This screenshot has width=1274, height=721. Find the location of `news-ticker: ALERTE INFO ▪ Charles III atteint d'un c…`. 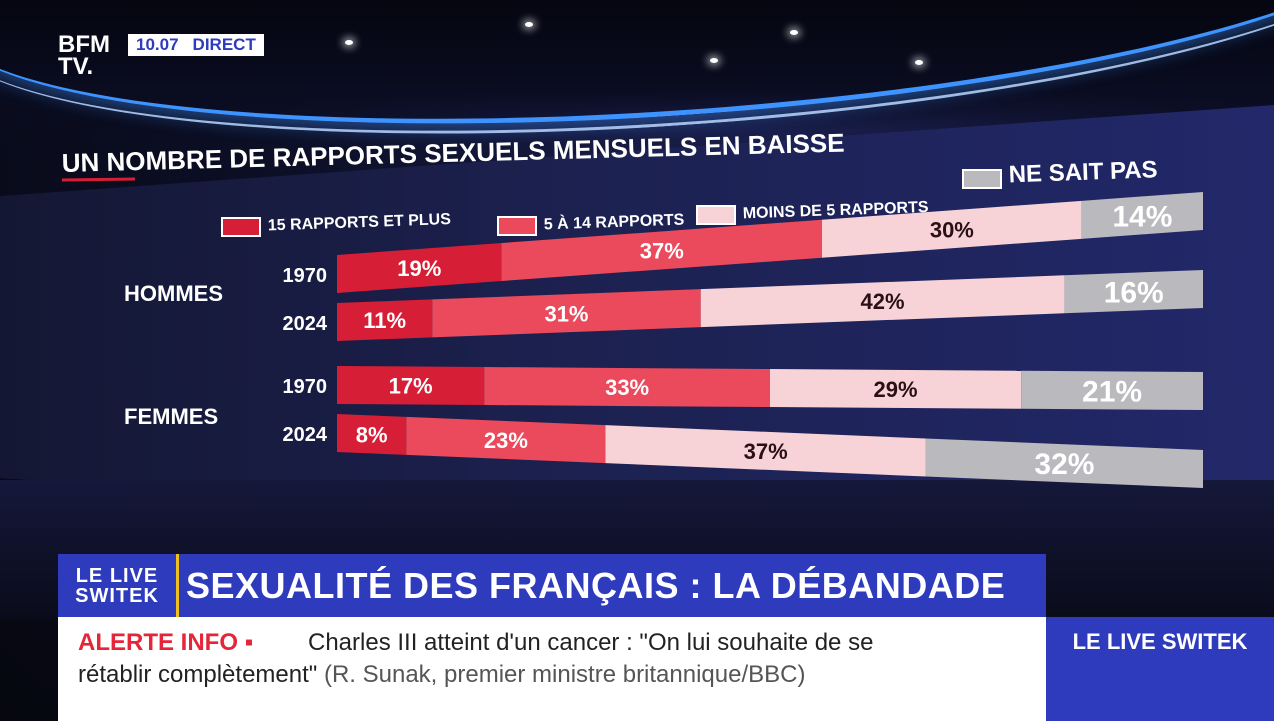

news-ticker: ALERTE INFO ▪ Charles III atteint d'un c… is located at coordinates (552, 669).